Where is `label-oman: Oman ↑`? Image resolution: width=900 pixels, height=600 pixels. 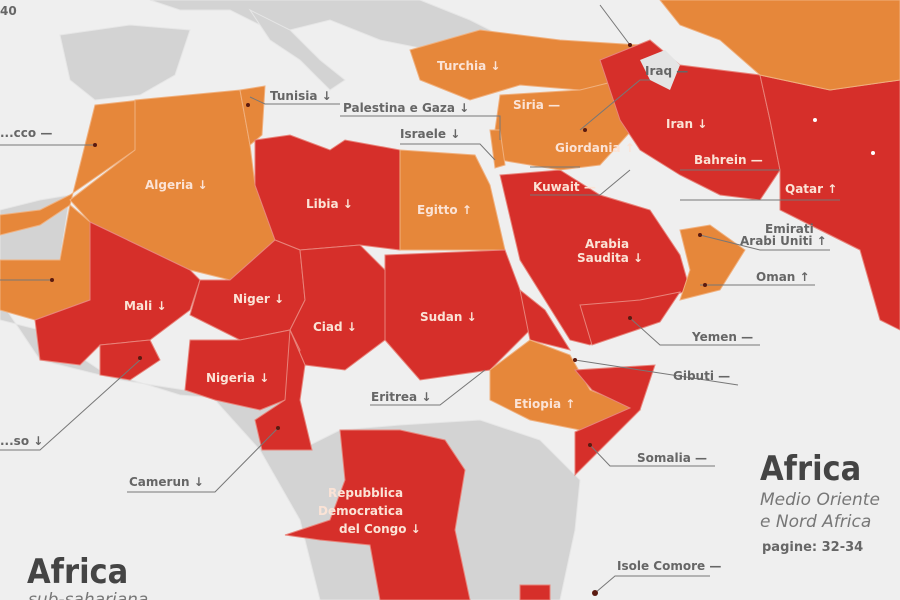 label-oman: Oman ↑ is located at coordinates (783, 277).